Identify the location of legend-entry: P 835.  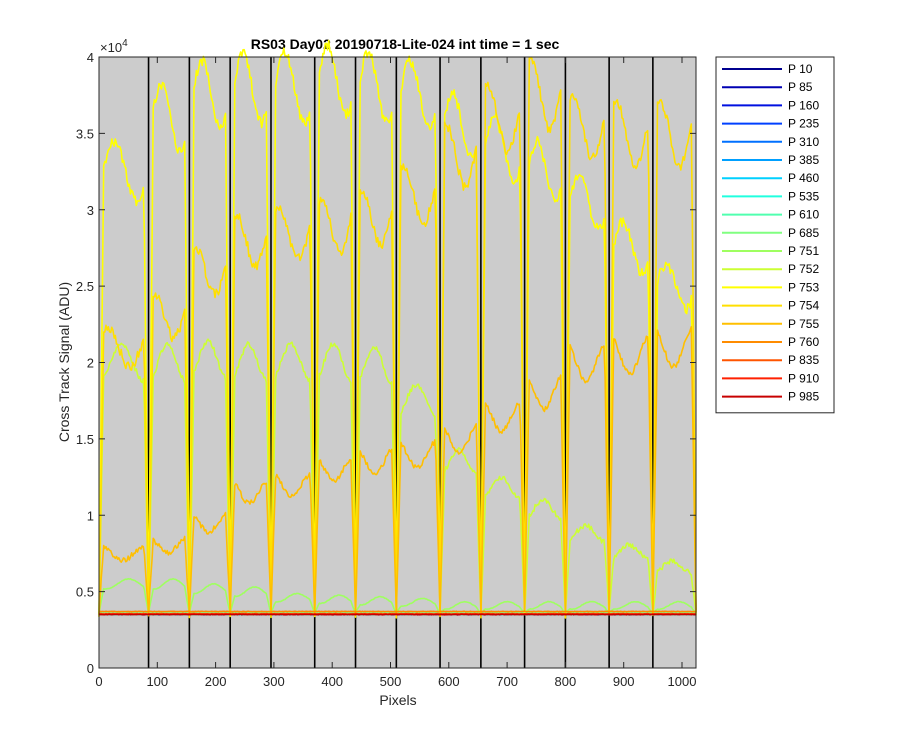
(803, 360).